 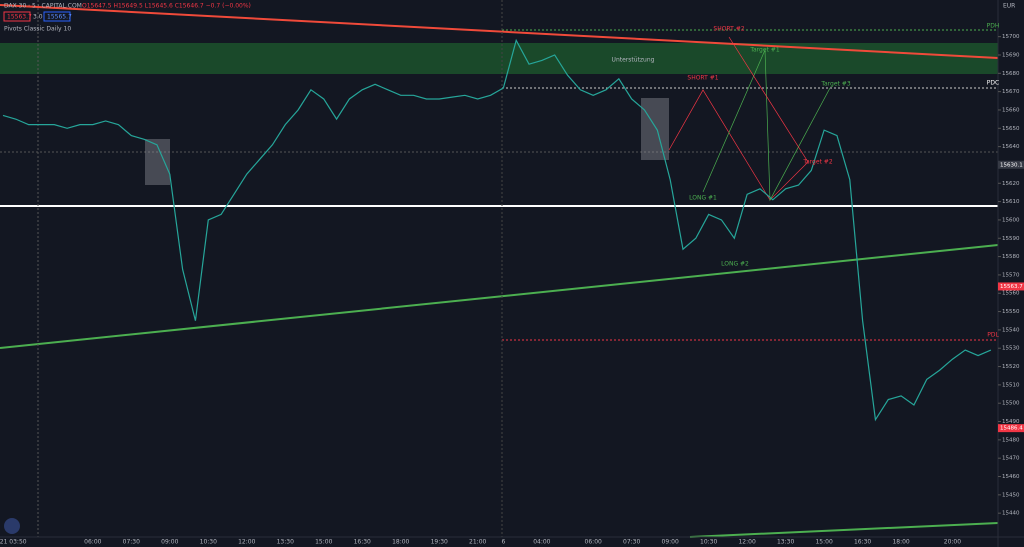 I want to click on y-tick-label: 15530, so click(x=1011, y=349).